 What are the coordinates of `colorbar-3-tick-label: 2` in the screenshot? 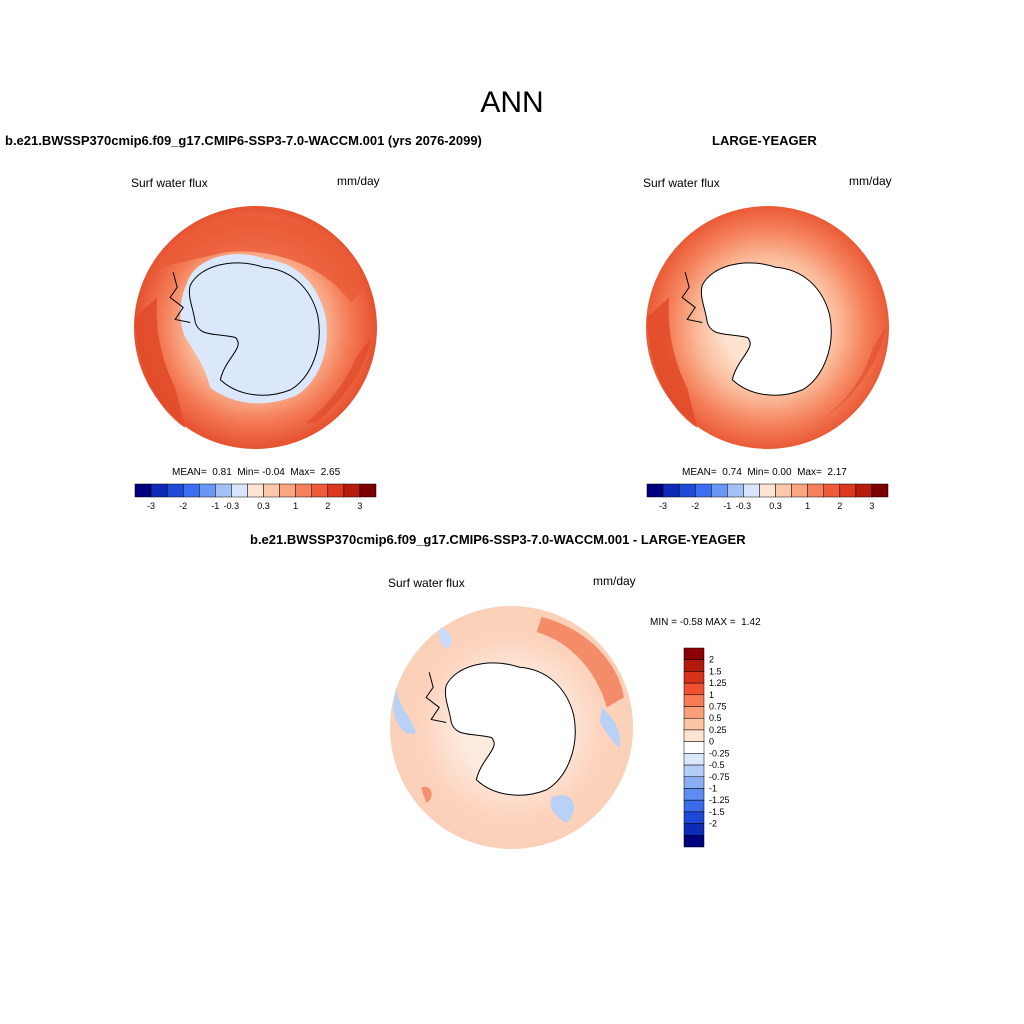 It's located at (711, 660).